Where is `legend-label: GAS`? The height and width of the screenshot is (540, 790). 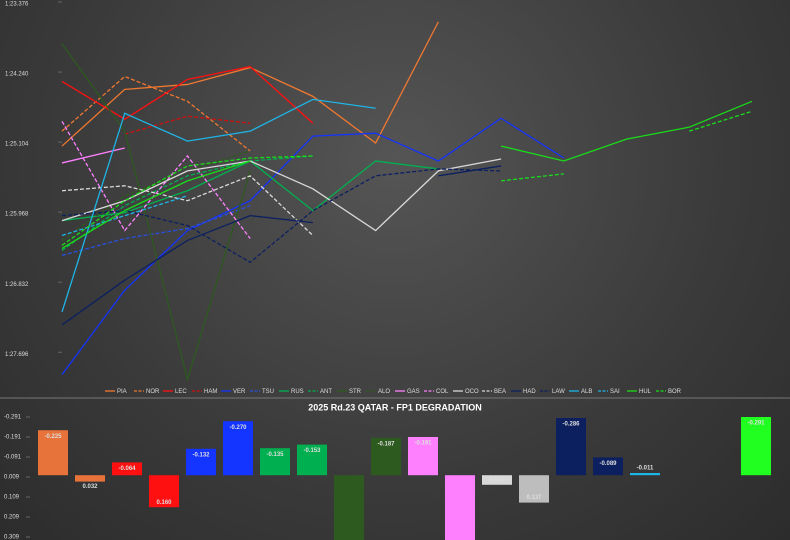
legend-label: GAS is located at coordinates (413, 392).